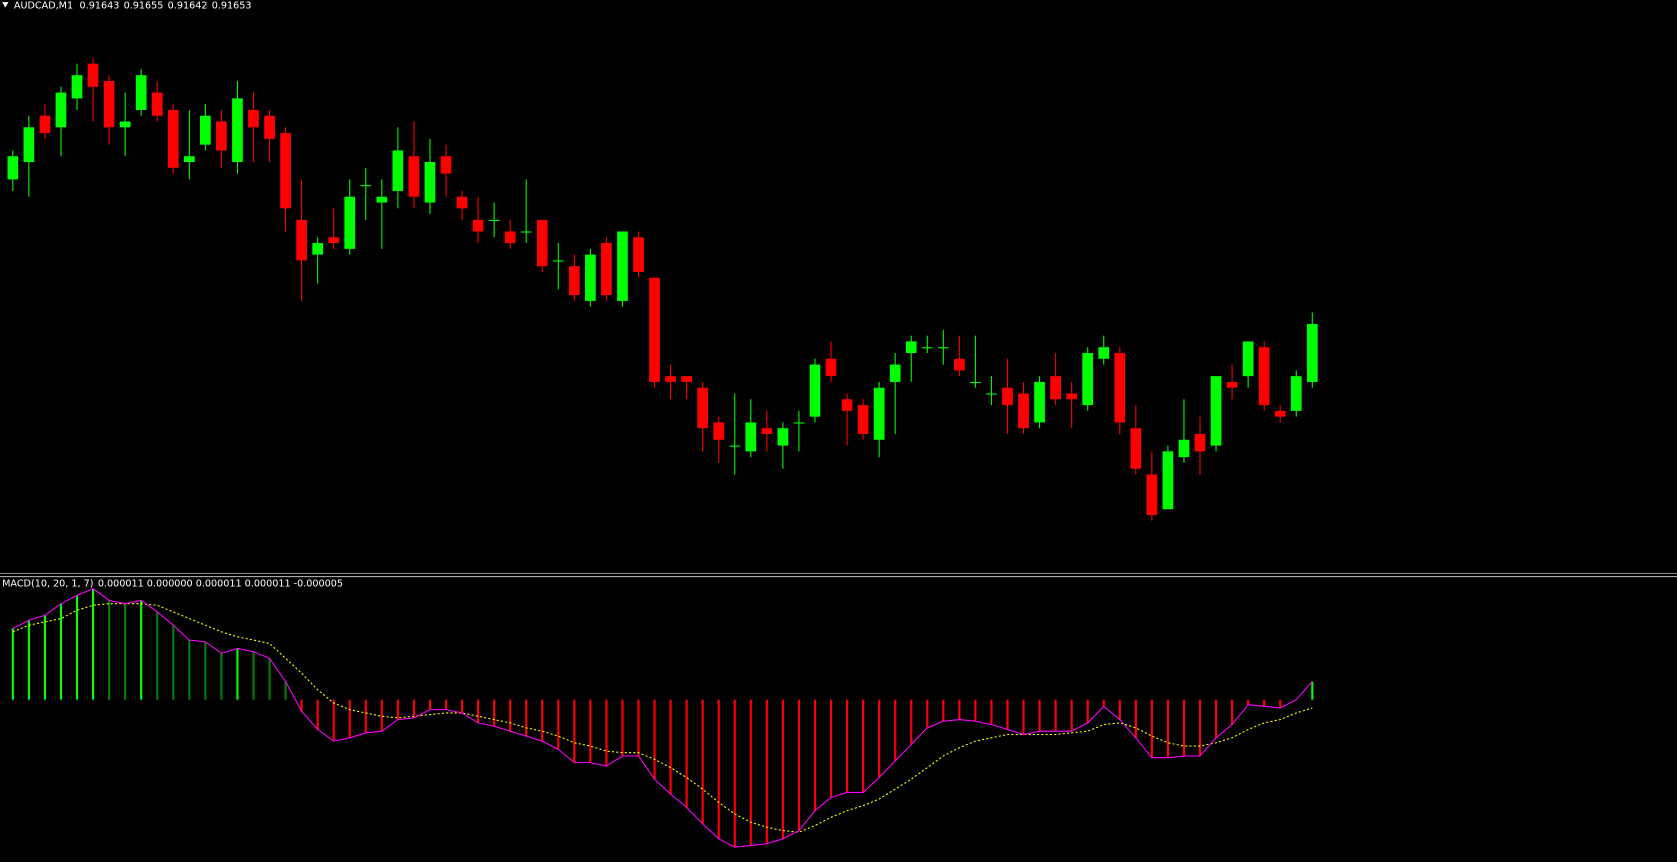  I want to click on low-readout: 0.91642, so click(188, 5).